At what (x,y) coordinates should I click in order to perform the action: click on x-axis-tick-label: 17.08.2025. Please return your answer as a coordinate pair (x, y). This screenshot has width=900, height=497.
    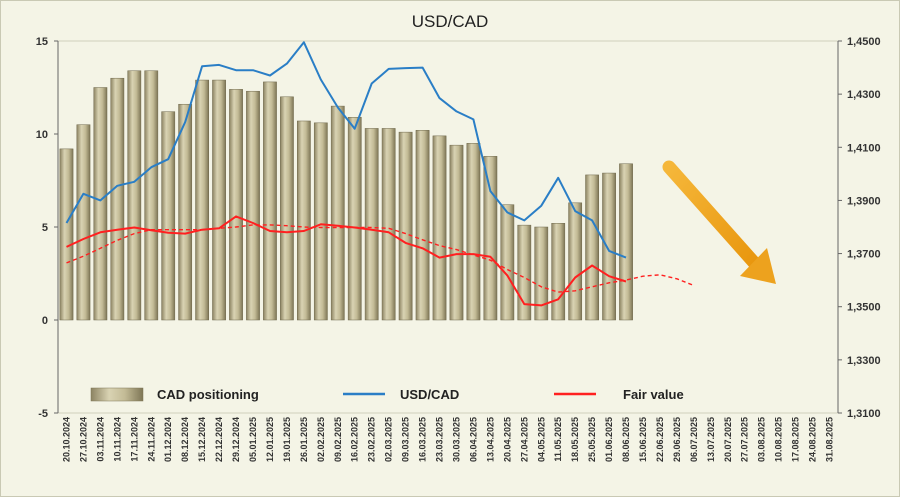
    Looking at the image, I should click on (796, 439).